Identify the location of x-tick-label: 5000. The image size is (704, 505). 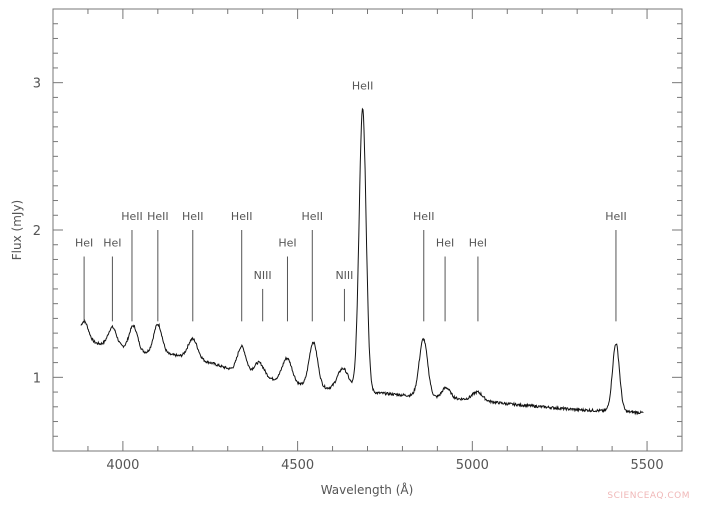
(472, 465).